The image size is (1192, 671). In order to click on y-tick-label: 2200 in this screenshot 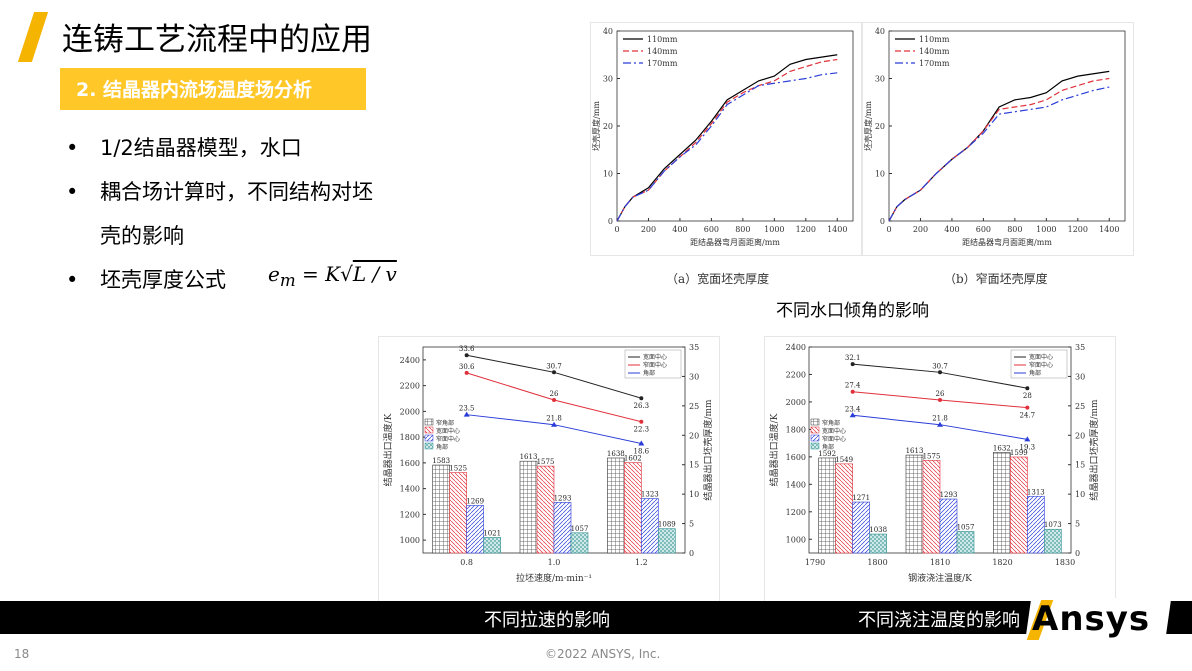, I will do `click(410, 386)`.